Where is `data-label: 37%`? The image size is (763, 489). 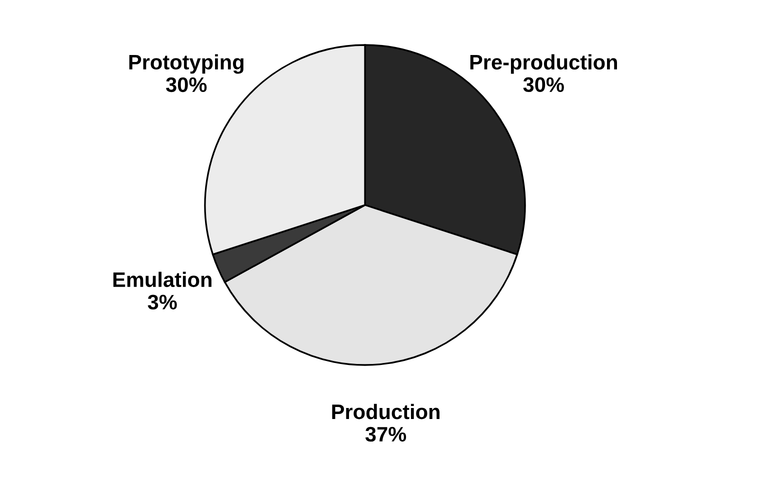
data-label: 37% is located at coordinates (385, 434).